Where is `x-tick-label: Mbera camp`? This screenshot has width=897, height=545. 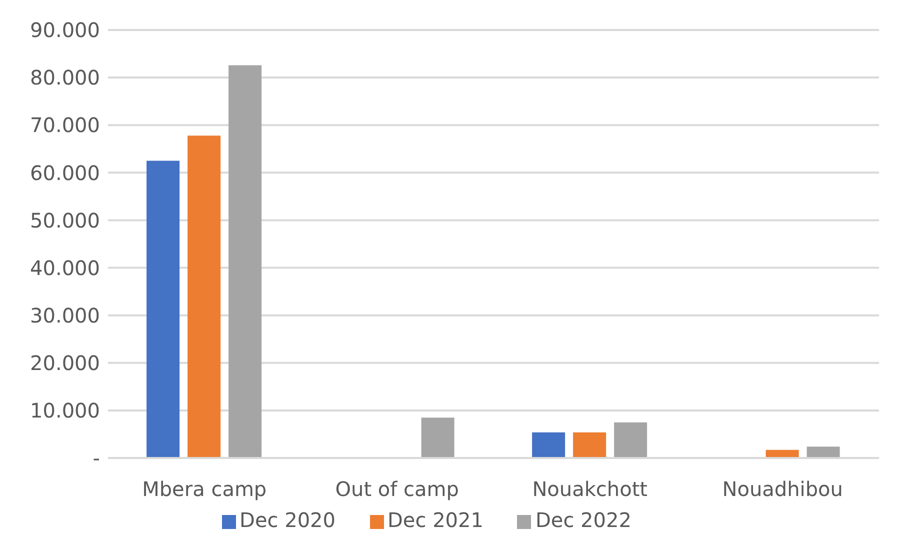 x-tick-label: Mbera camp is located at coordinates (204, 489).